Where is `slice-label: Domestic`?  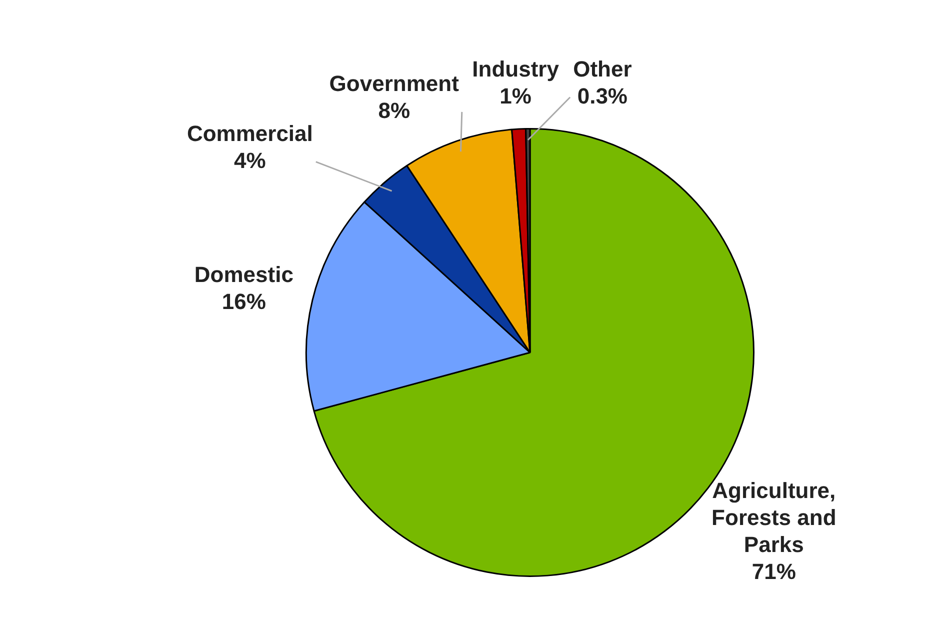
slice-label: Domestic is located at coordinates (244, 275).